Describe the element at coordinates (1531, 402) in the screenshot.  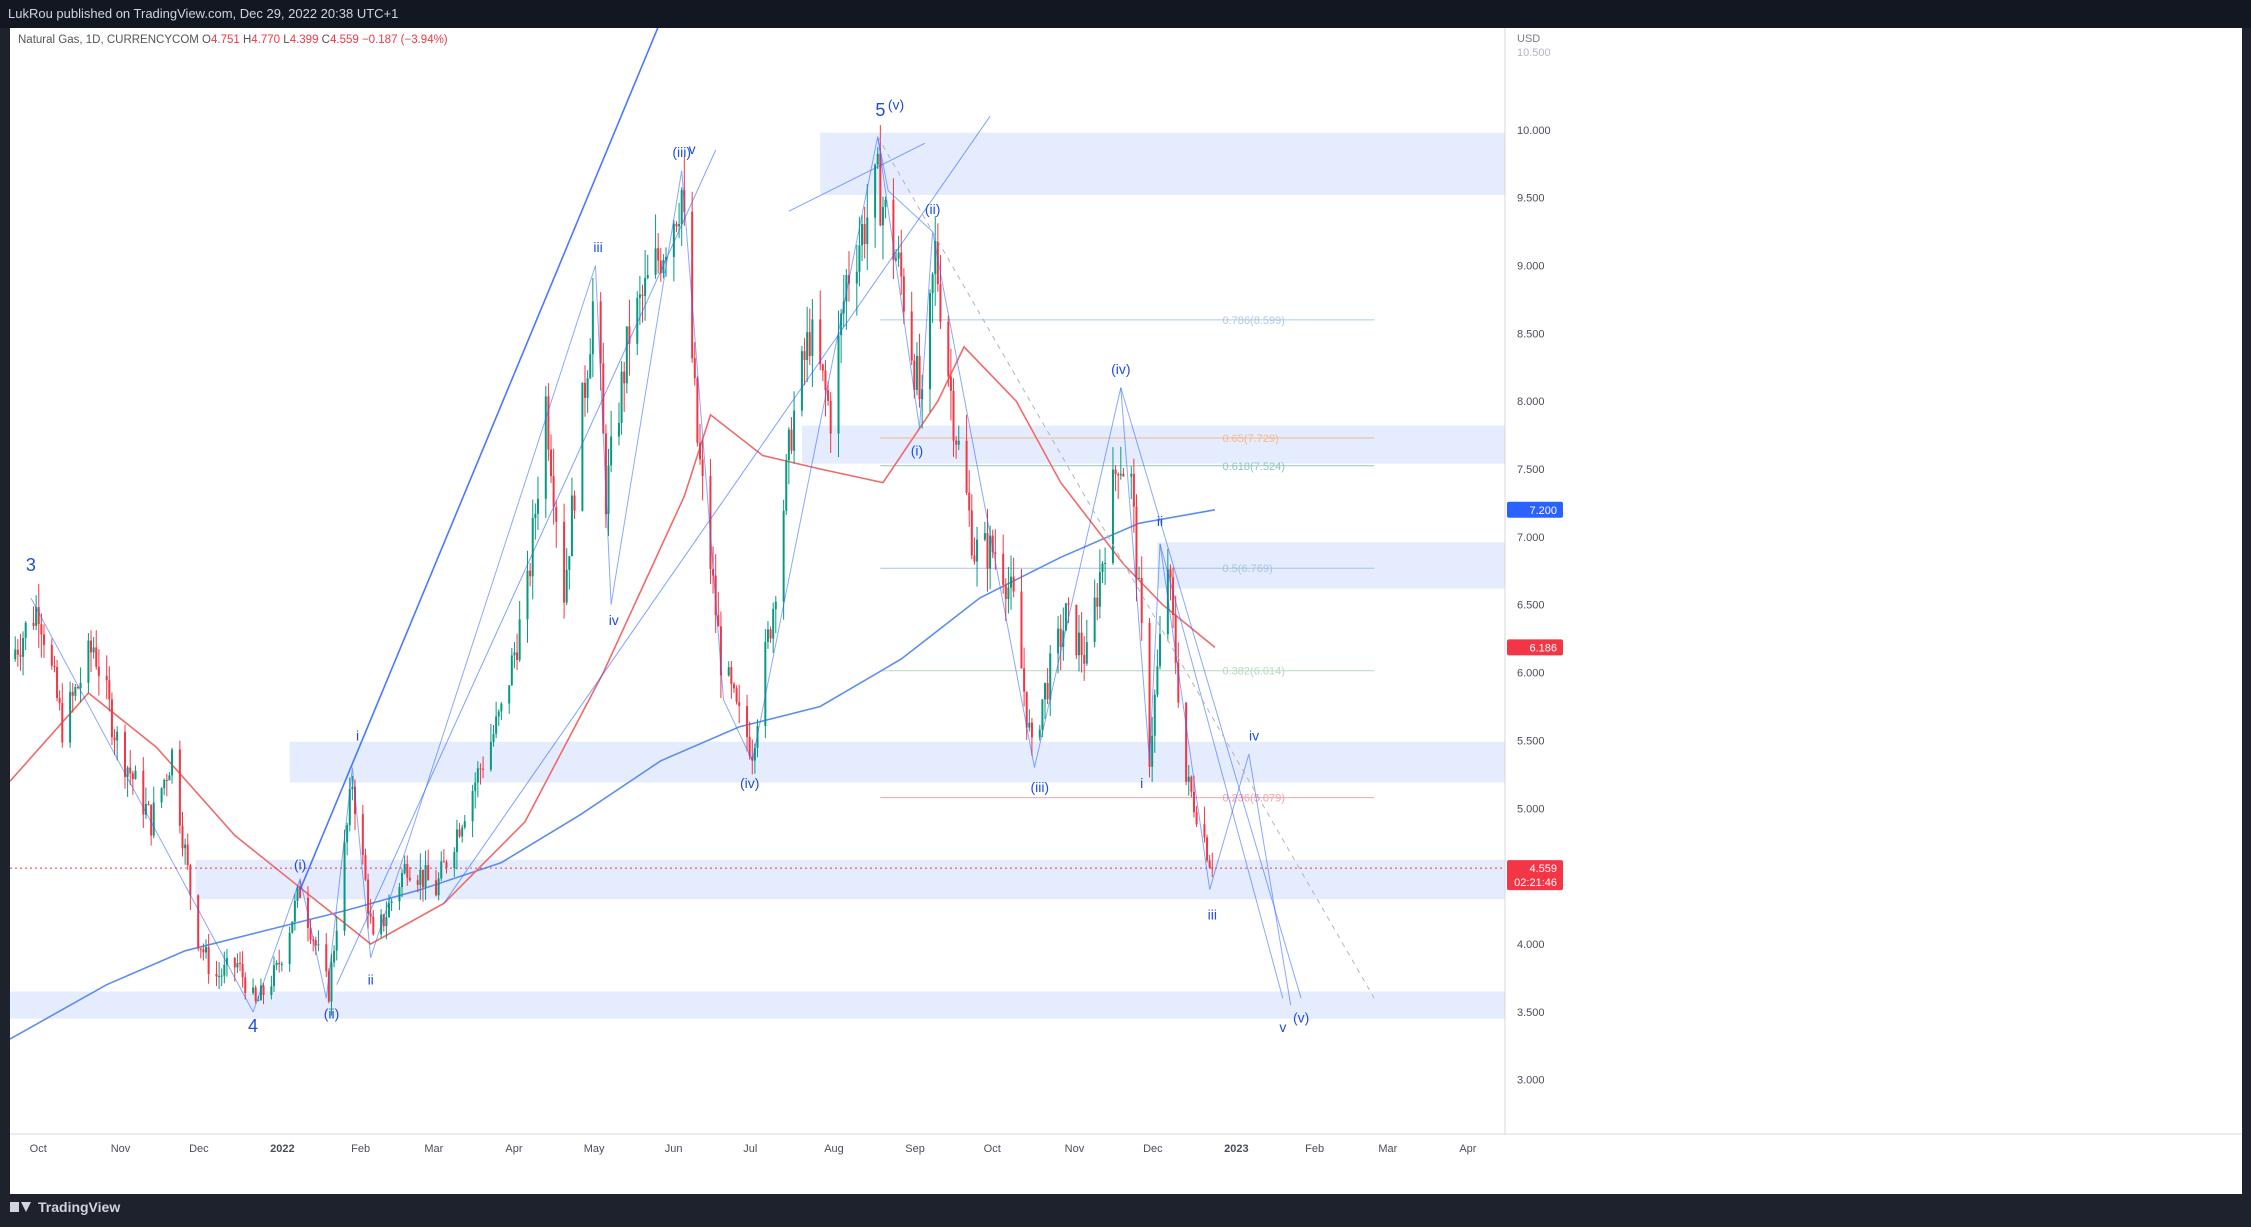
I see `price-tick-label: 8.000` at that location.